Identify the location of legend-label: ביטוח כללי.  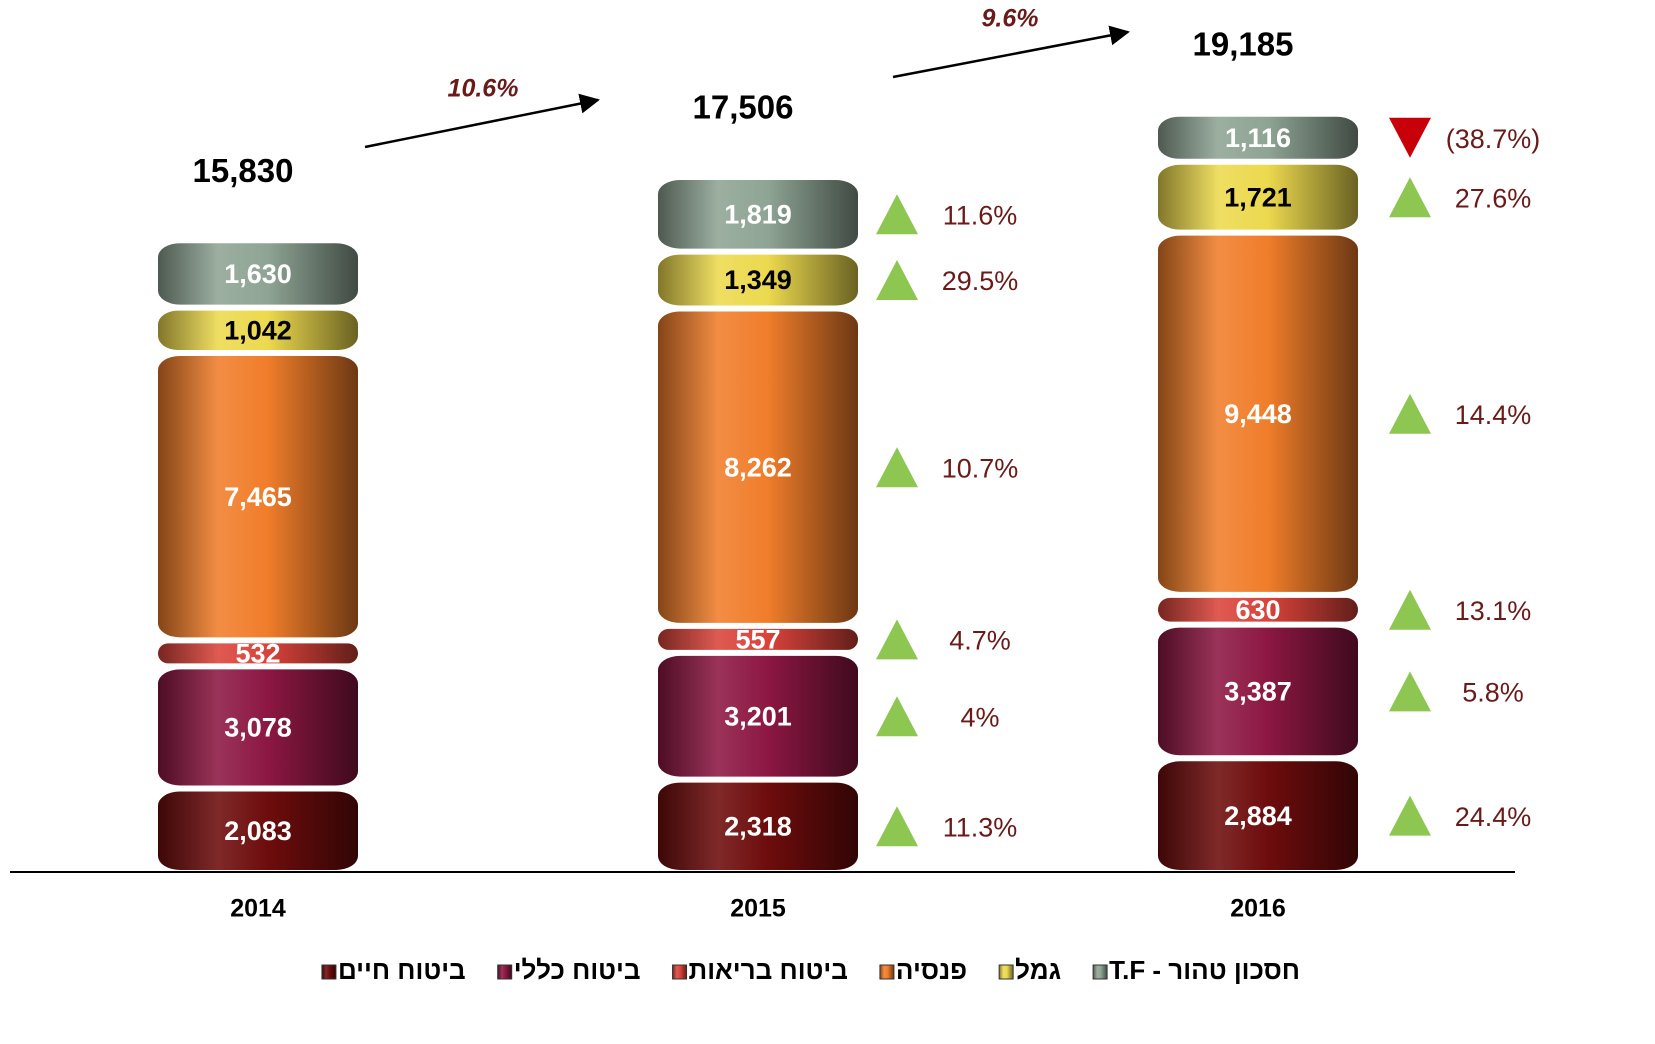
(577, 970).